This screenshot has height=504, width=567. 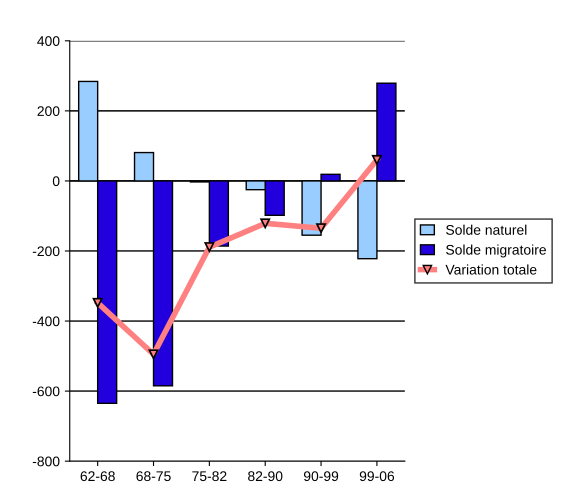 I want to click on legend-label: Solde migratoire, so click(x=496, y=251).